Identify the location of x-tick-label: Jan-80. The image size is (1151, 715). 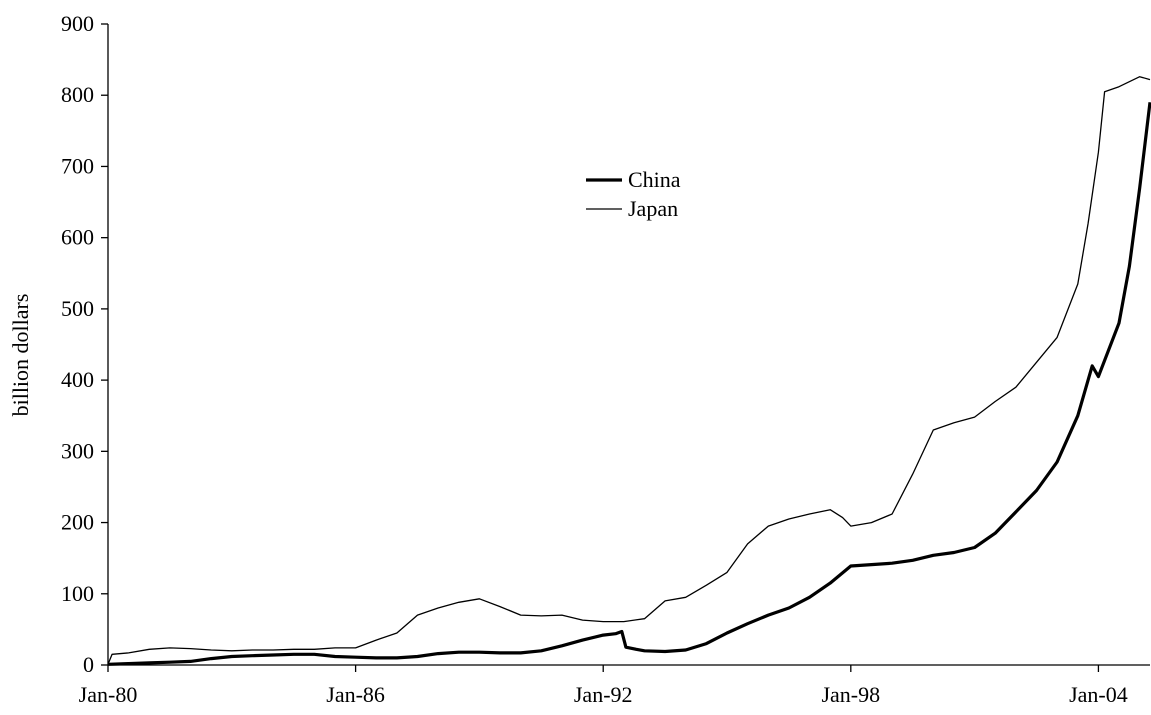
(108, 694).